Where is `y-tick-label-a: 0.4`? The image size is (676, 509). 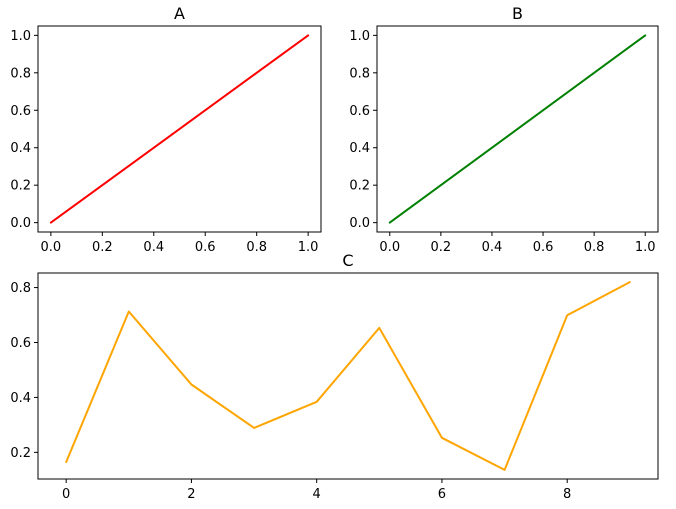 y-tick-label-a: 0.4 is located at coordinates (20, 148).